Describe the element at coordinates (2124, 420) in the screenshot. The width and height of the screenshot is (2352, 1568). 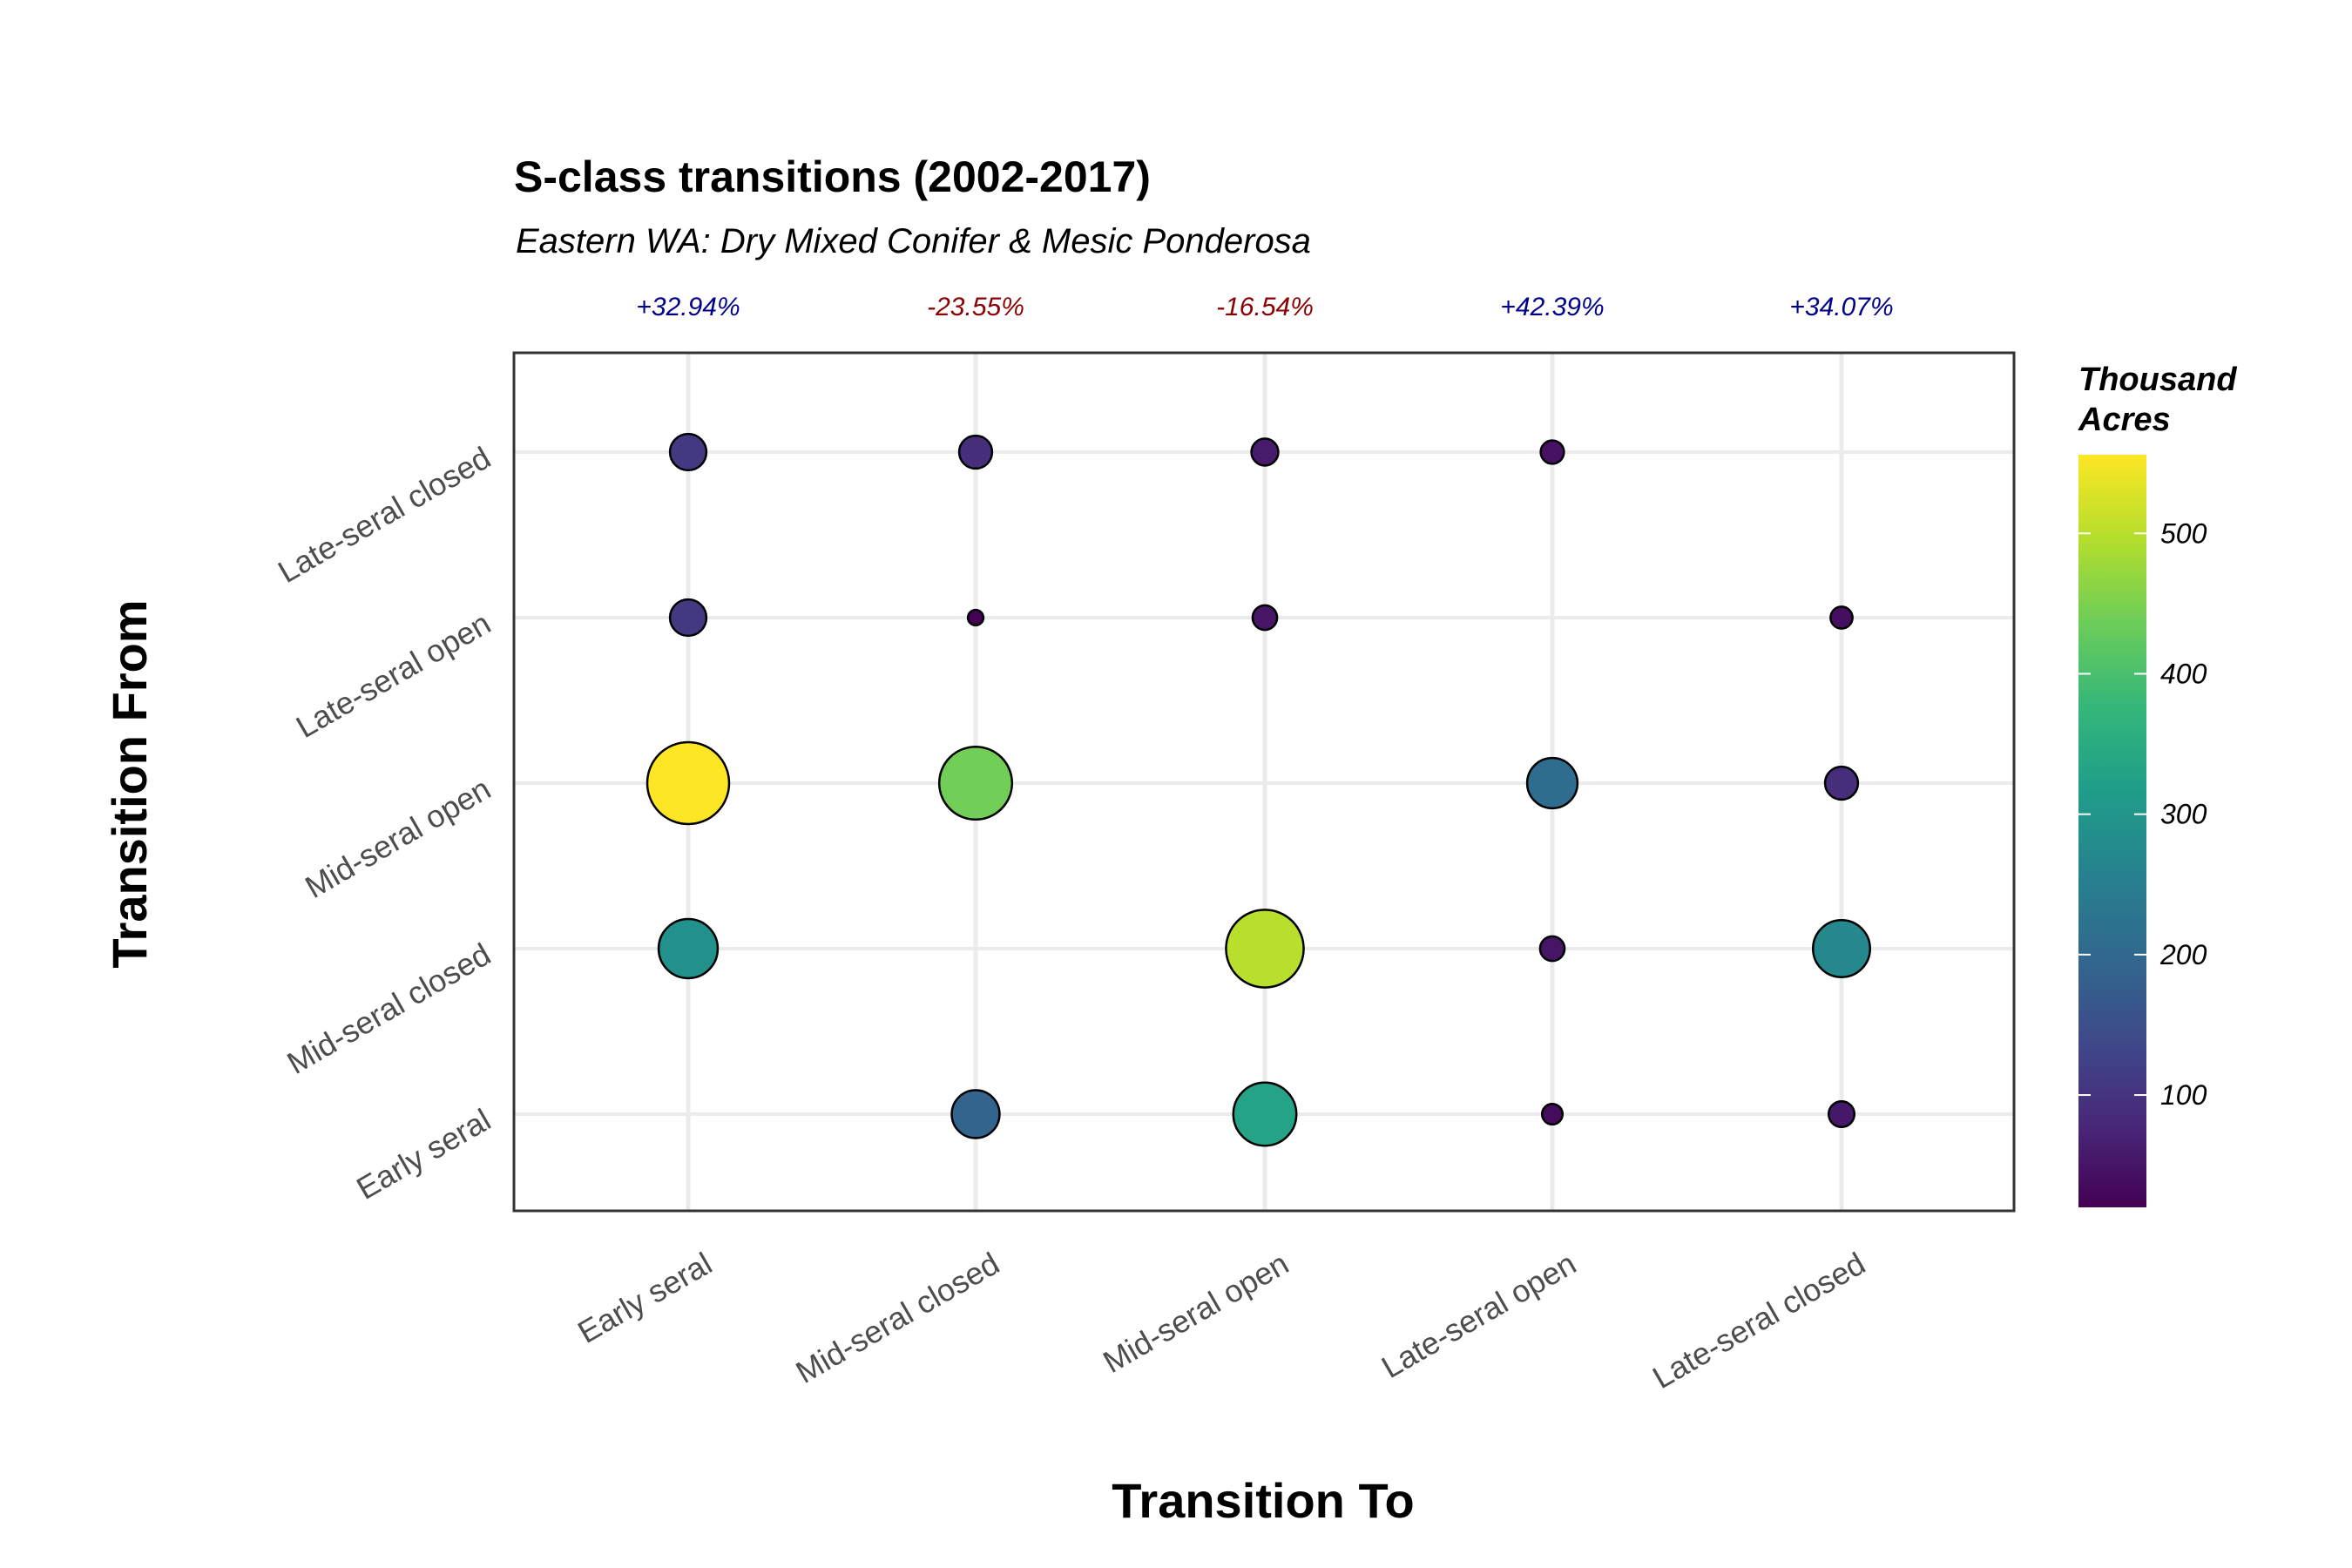
I see `legend-title-line-2: Acres` at that location.